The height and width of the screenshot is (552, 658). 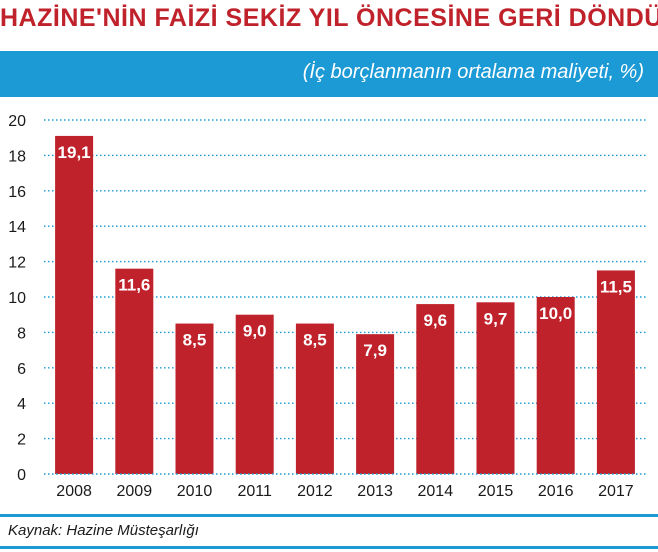 What do you see at coordinates (17, 192) in the screenshot?
I see `y-tick-label: 16` at bounding box center [17, 192].